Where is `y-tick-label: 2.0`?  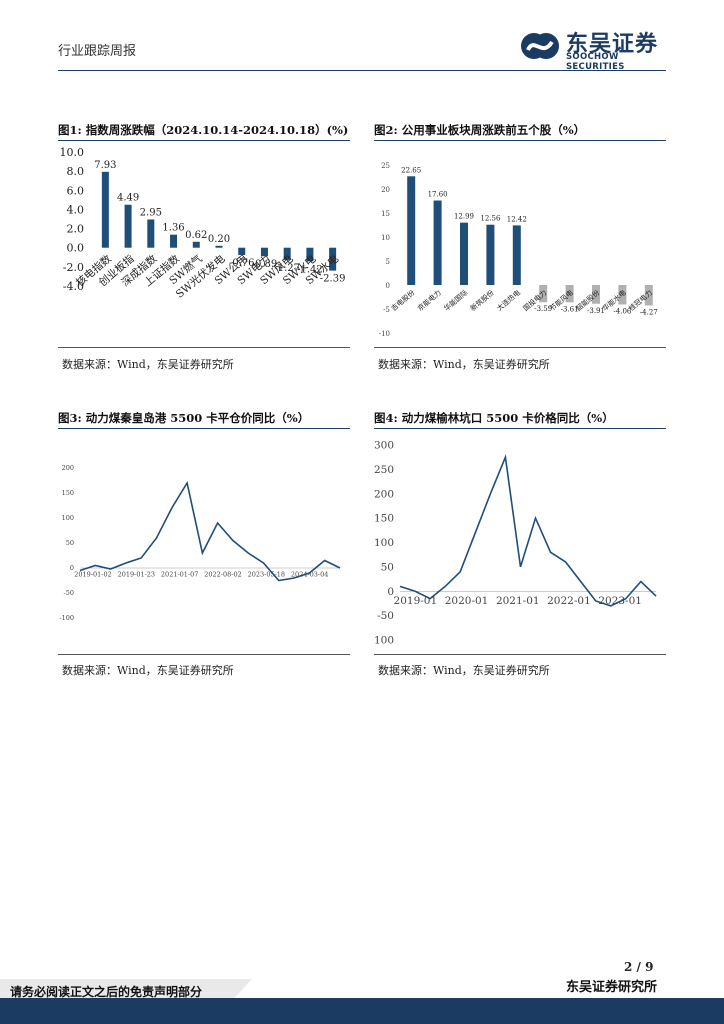 y-tick-label: 2.0 is located at coordinates (76, 229).